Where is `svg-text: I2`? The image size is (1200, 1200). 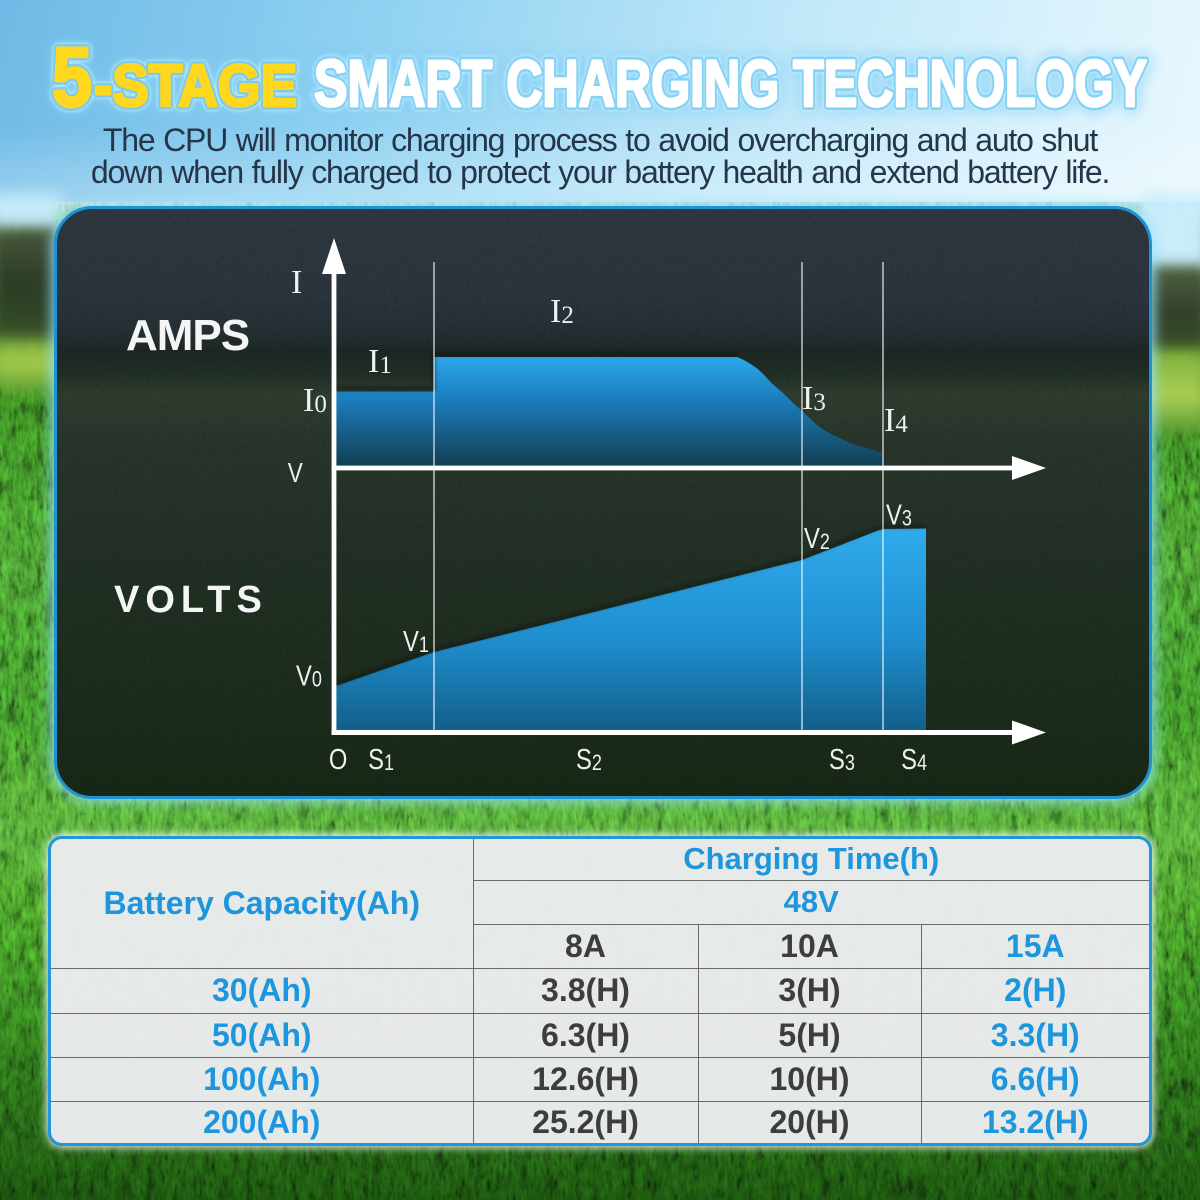 svg-text: I2 is located at coordinates (562, 311).